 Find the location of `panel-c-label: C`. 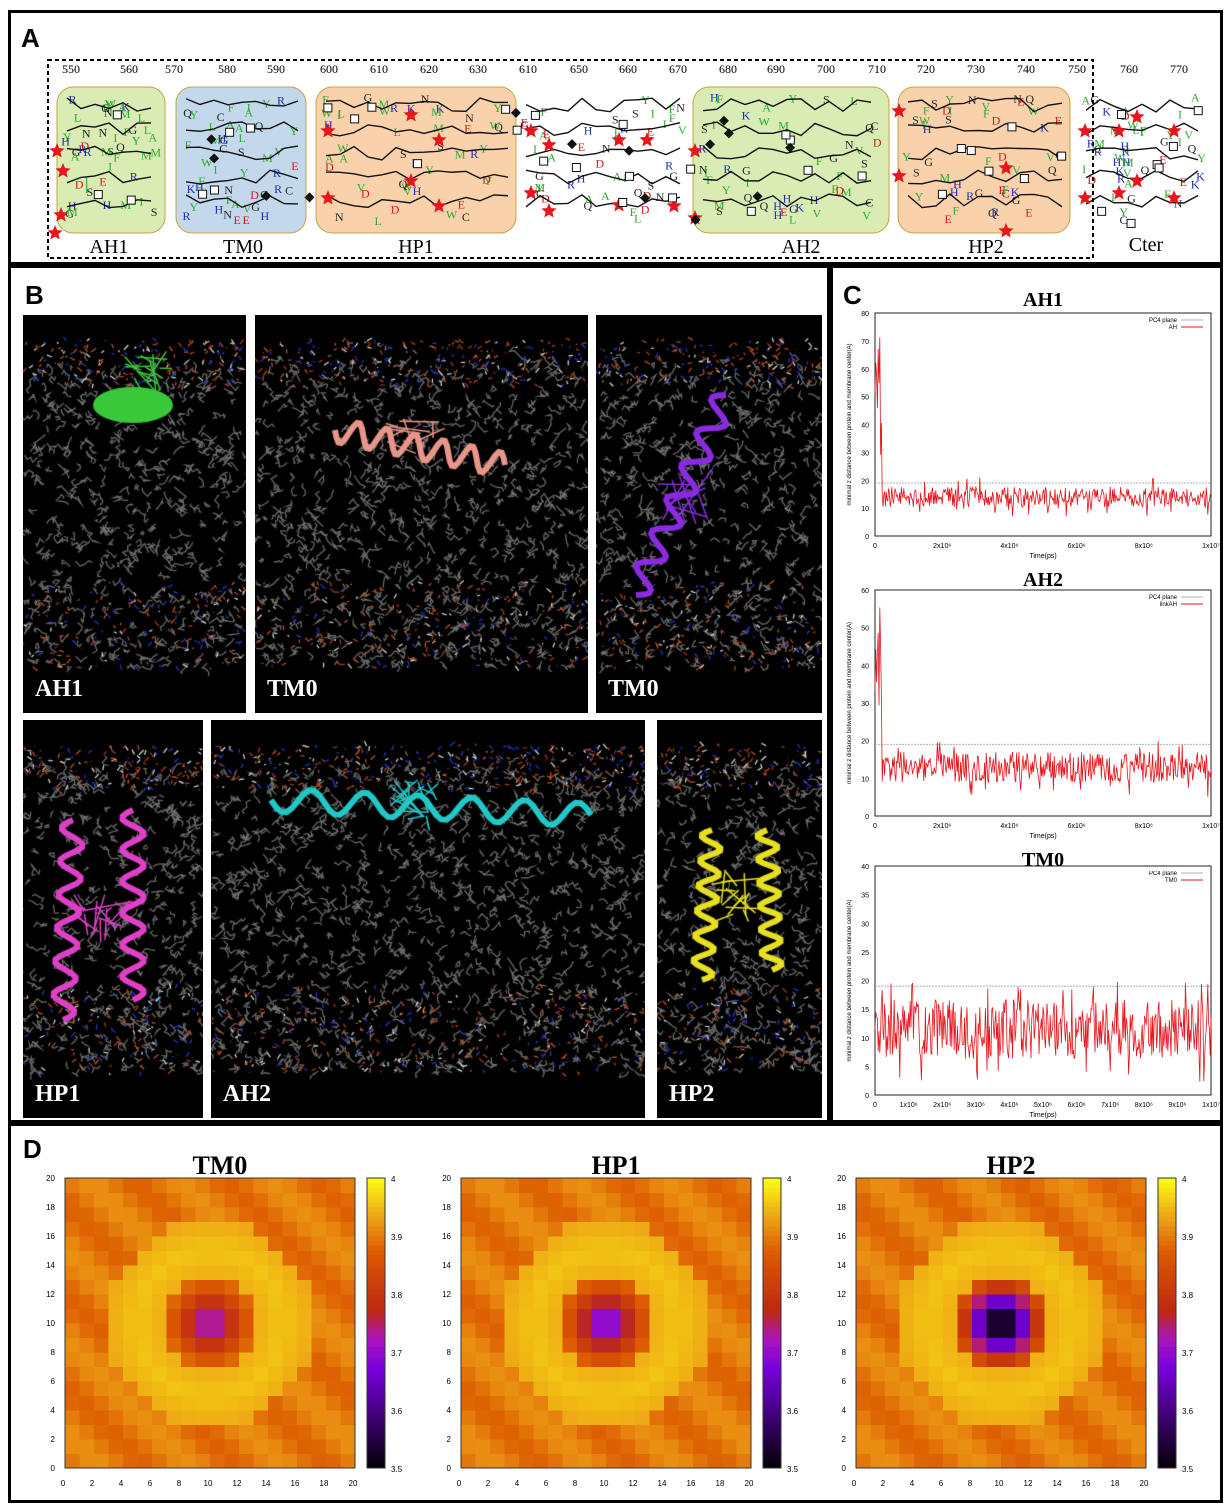

panel-c-label: C is located at coordinates (852, 295).